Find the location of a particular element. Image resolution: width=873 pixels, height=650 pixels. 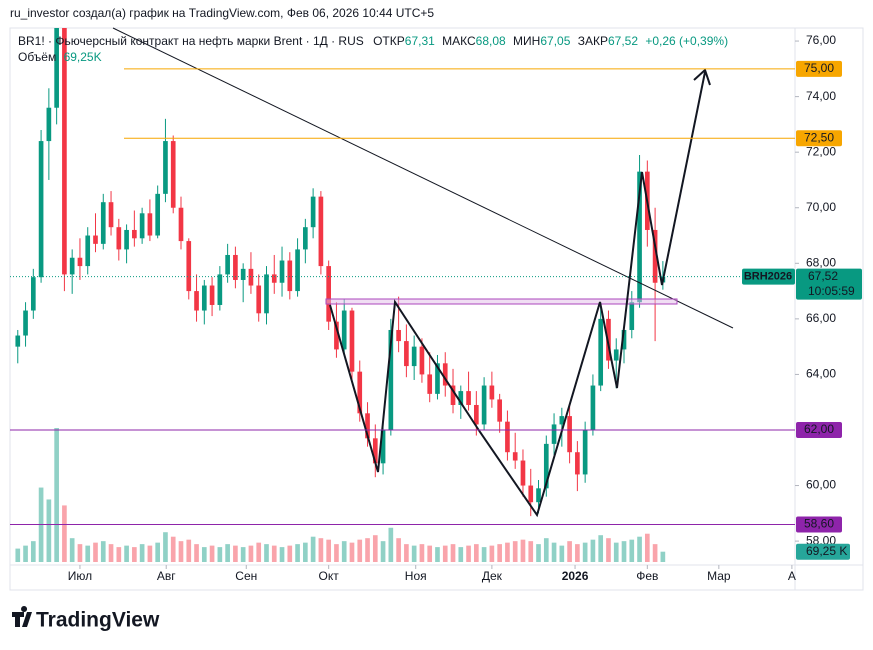

change: +0,26 (+0,39%) is located at coordinates (686, 41).